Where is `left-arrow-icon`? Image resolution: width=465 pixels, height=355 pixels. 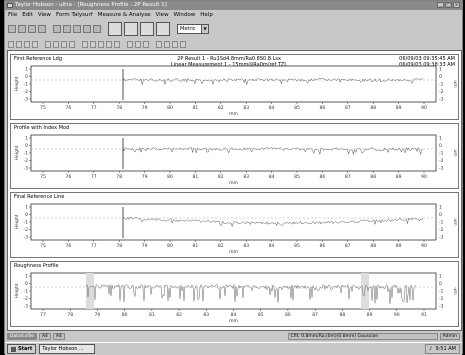 left-arrow-icon is located at coordinates (27, 44).